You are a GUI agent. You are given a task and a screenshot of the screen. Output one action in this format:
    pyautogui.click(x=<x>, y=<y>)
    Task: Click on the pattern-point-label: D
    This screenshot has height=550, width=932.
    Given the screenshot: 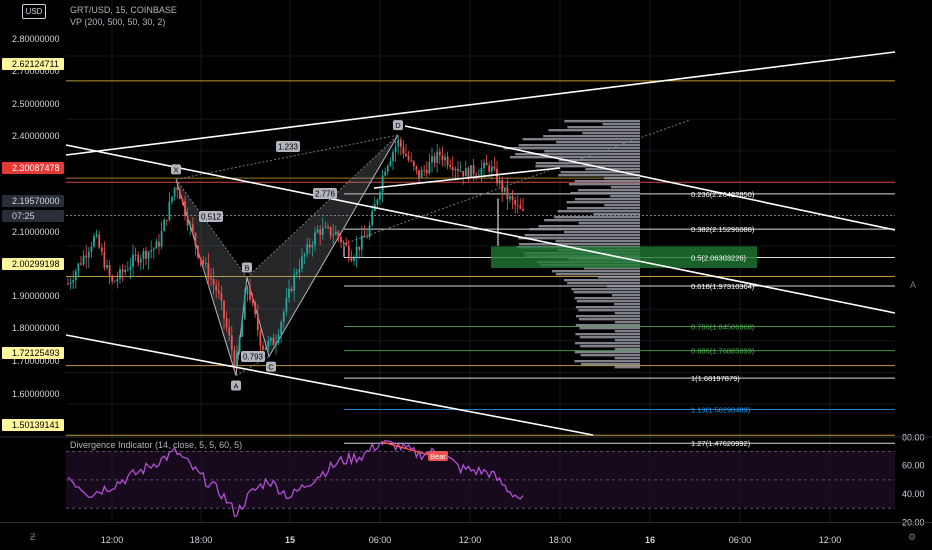 What is the action you would take?
    pyautogui.click(x=398, y=125)
    